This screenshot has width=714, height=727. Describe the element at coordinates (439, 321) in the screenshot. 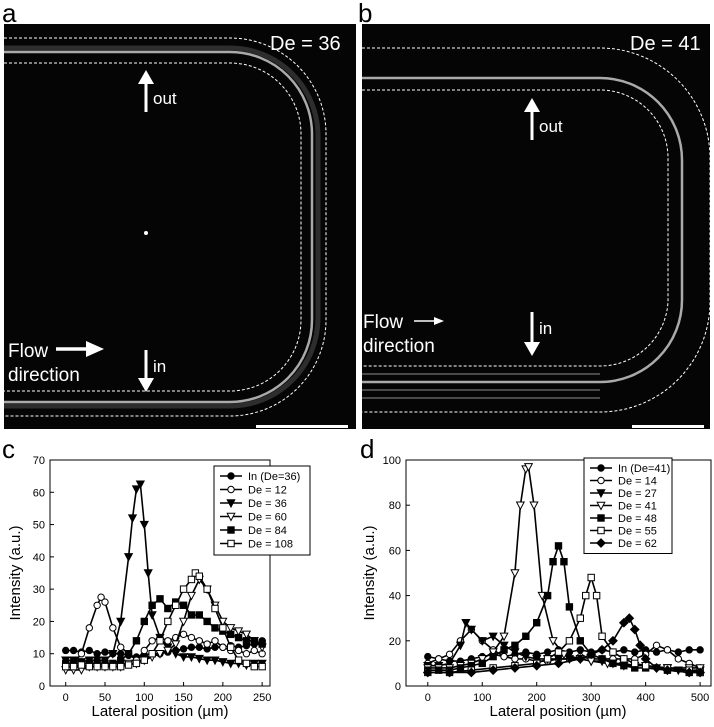

I see `flow-arrow-icon-b` at that location.